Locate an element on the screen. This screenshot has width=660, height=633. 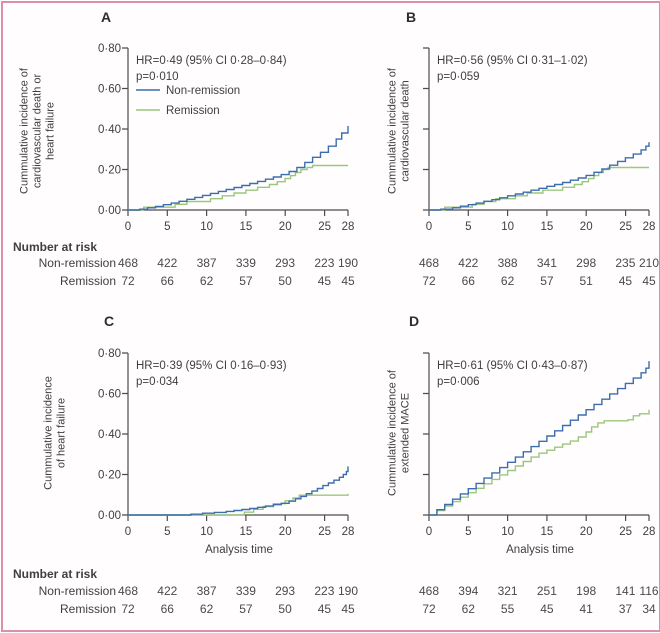
y-axis-label-line: Cummulative incidence of is located at coordinates (24, 131).